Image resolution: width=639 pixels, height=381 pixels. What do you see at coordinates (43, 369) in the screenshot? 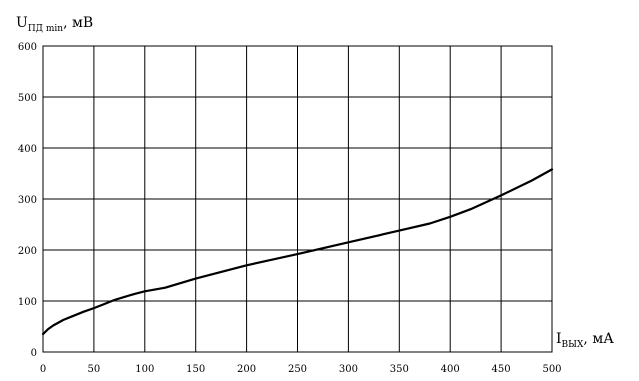
I see `x-tick-label: 0` at bounding box center [43, 369].